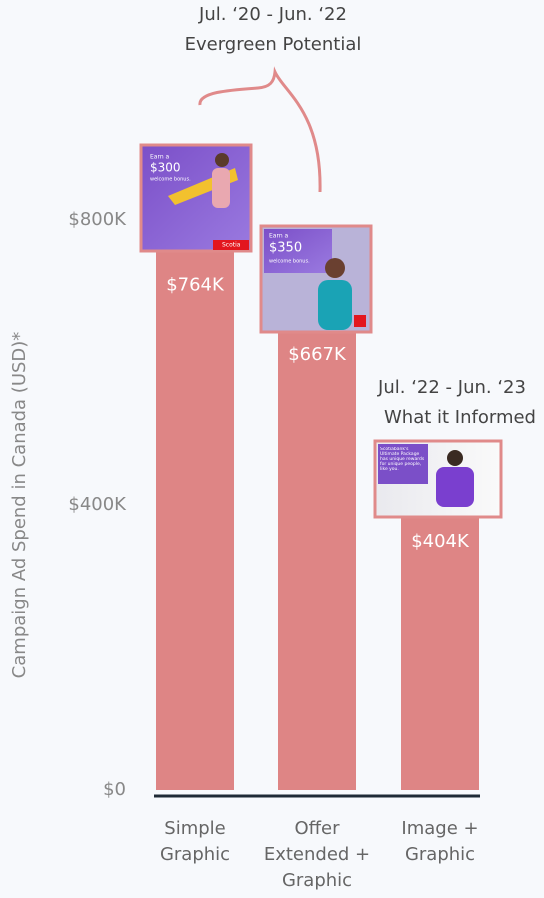  Describe the element at coordinates (195, 841) in the screenshot. I see `x-tick-label: Simple Graphic` at that location.